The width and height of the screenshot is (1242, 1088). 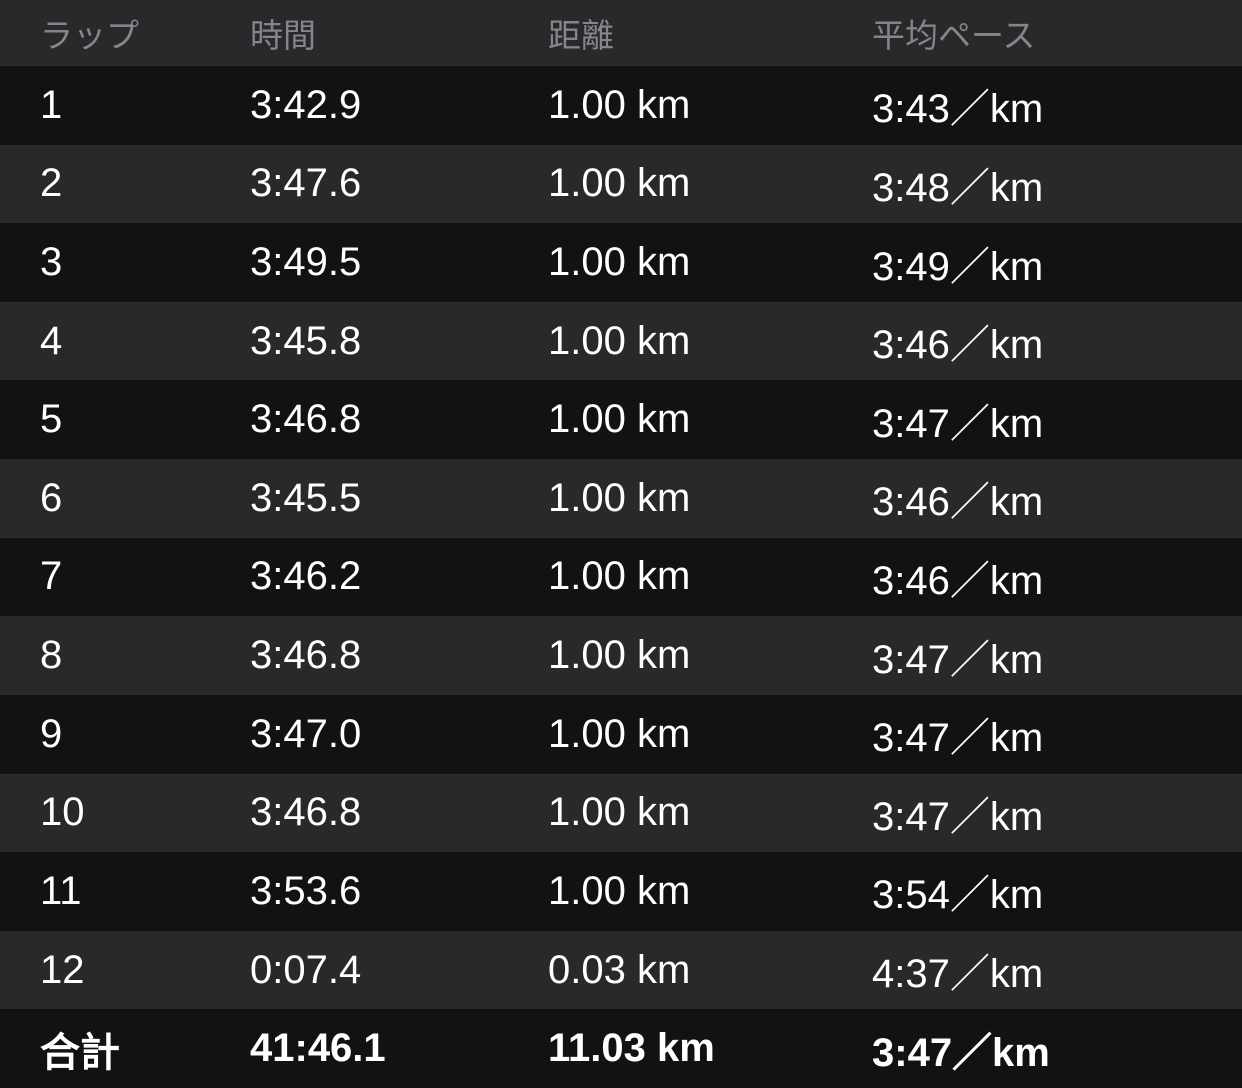 I want to click on lap-row-3: 3 3:49.5 1.00 km 3:49／km, so click(x=621, y=262).